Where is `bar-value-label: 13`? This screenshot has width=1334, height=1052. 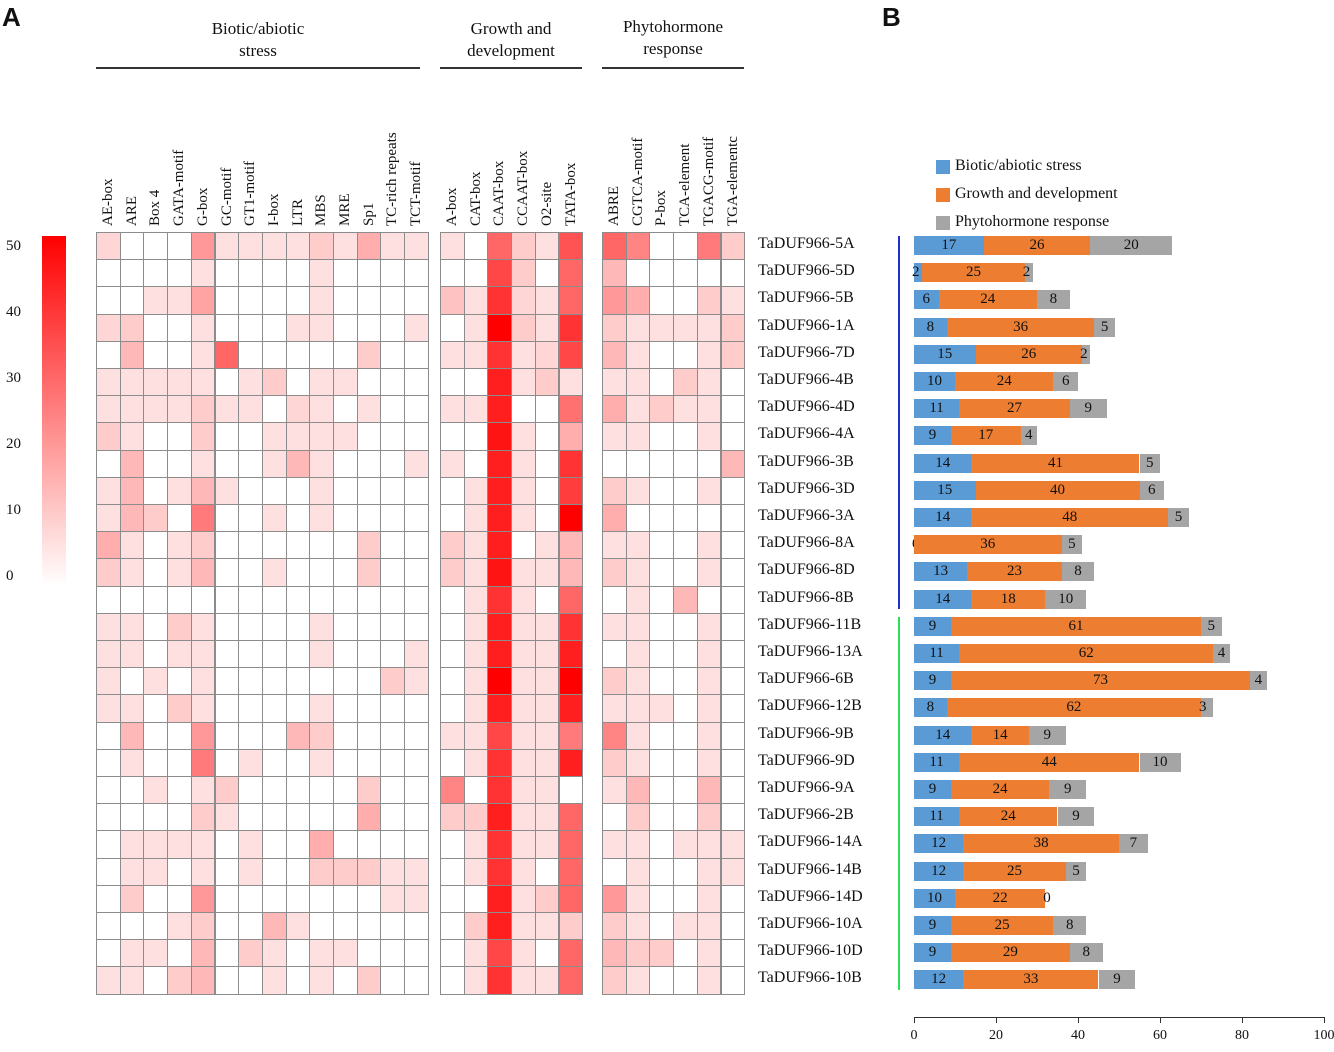
bar-value-label: 13 is located at coordinates (941, 571).